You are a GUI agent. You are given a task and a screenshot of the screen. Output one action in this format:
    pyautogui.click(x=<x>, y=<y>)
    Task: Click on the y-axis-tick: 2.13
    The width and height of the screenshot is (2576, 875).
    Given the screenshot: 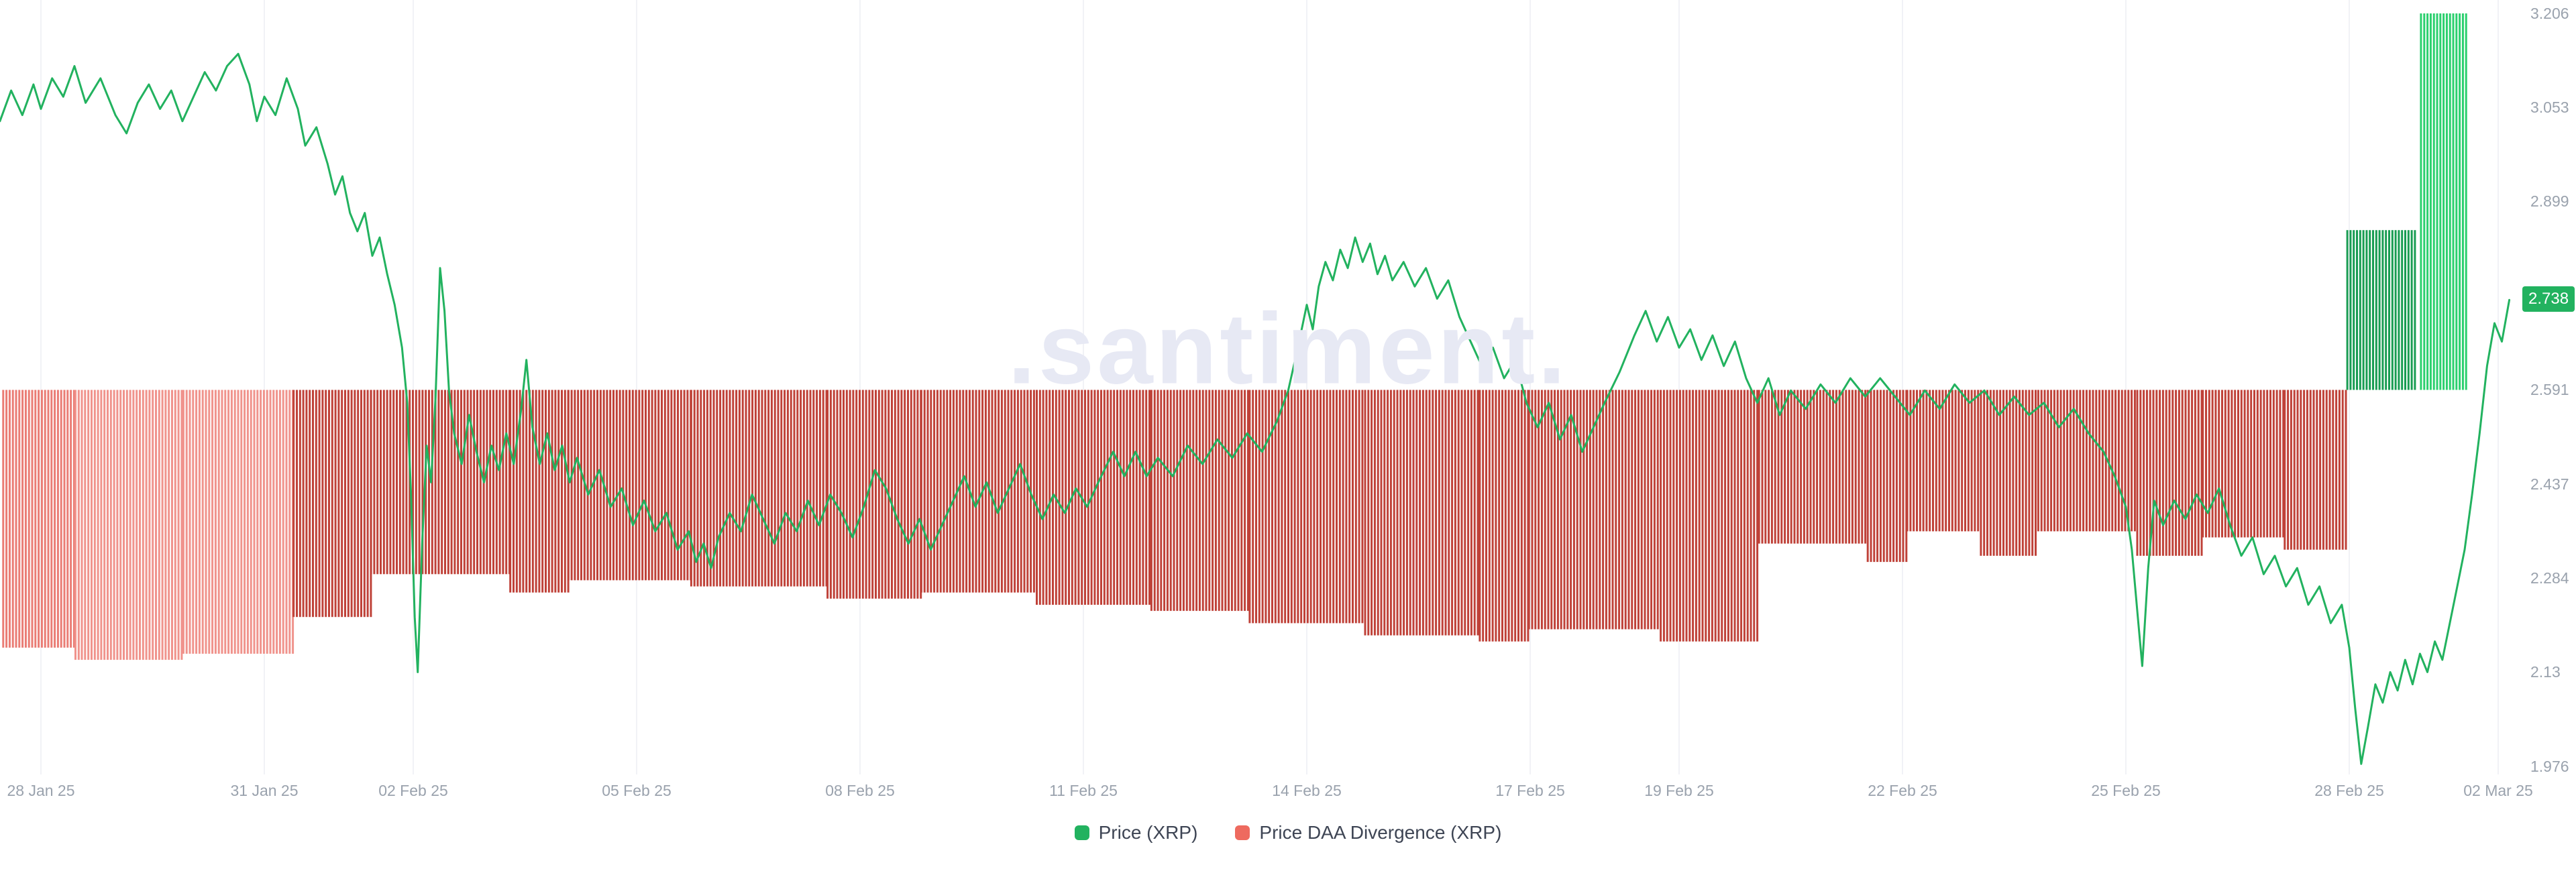 What is the action you would take?
    pyautogui.click(x=2545, y=672)
    